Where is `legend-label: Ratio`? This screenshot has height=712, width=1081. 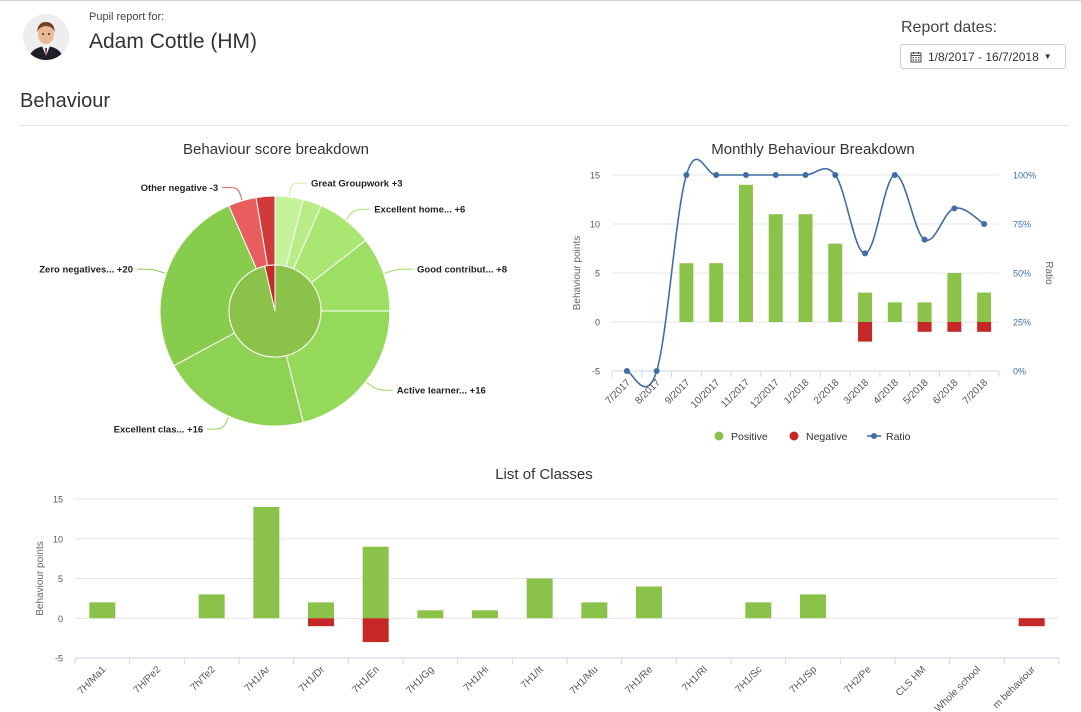 legend-label: Ratio is located at coordinates (898, 437).